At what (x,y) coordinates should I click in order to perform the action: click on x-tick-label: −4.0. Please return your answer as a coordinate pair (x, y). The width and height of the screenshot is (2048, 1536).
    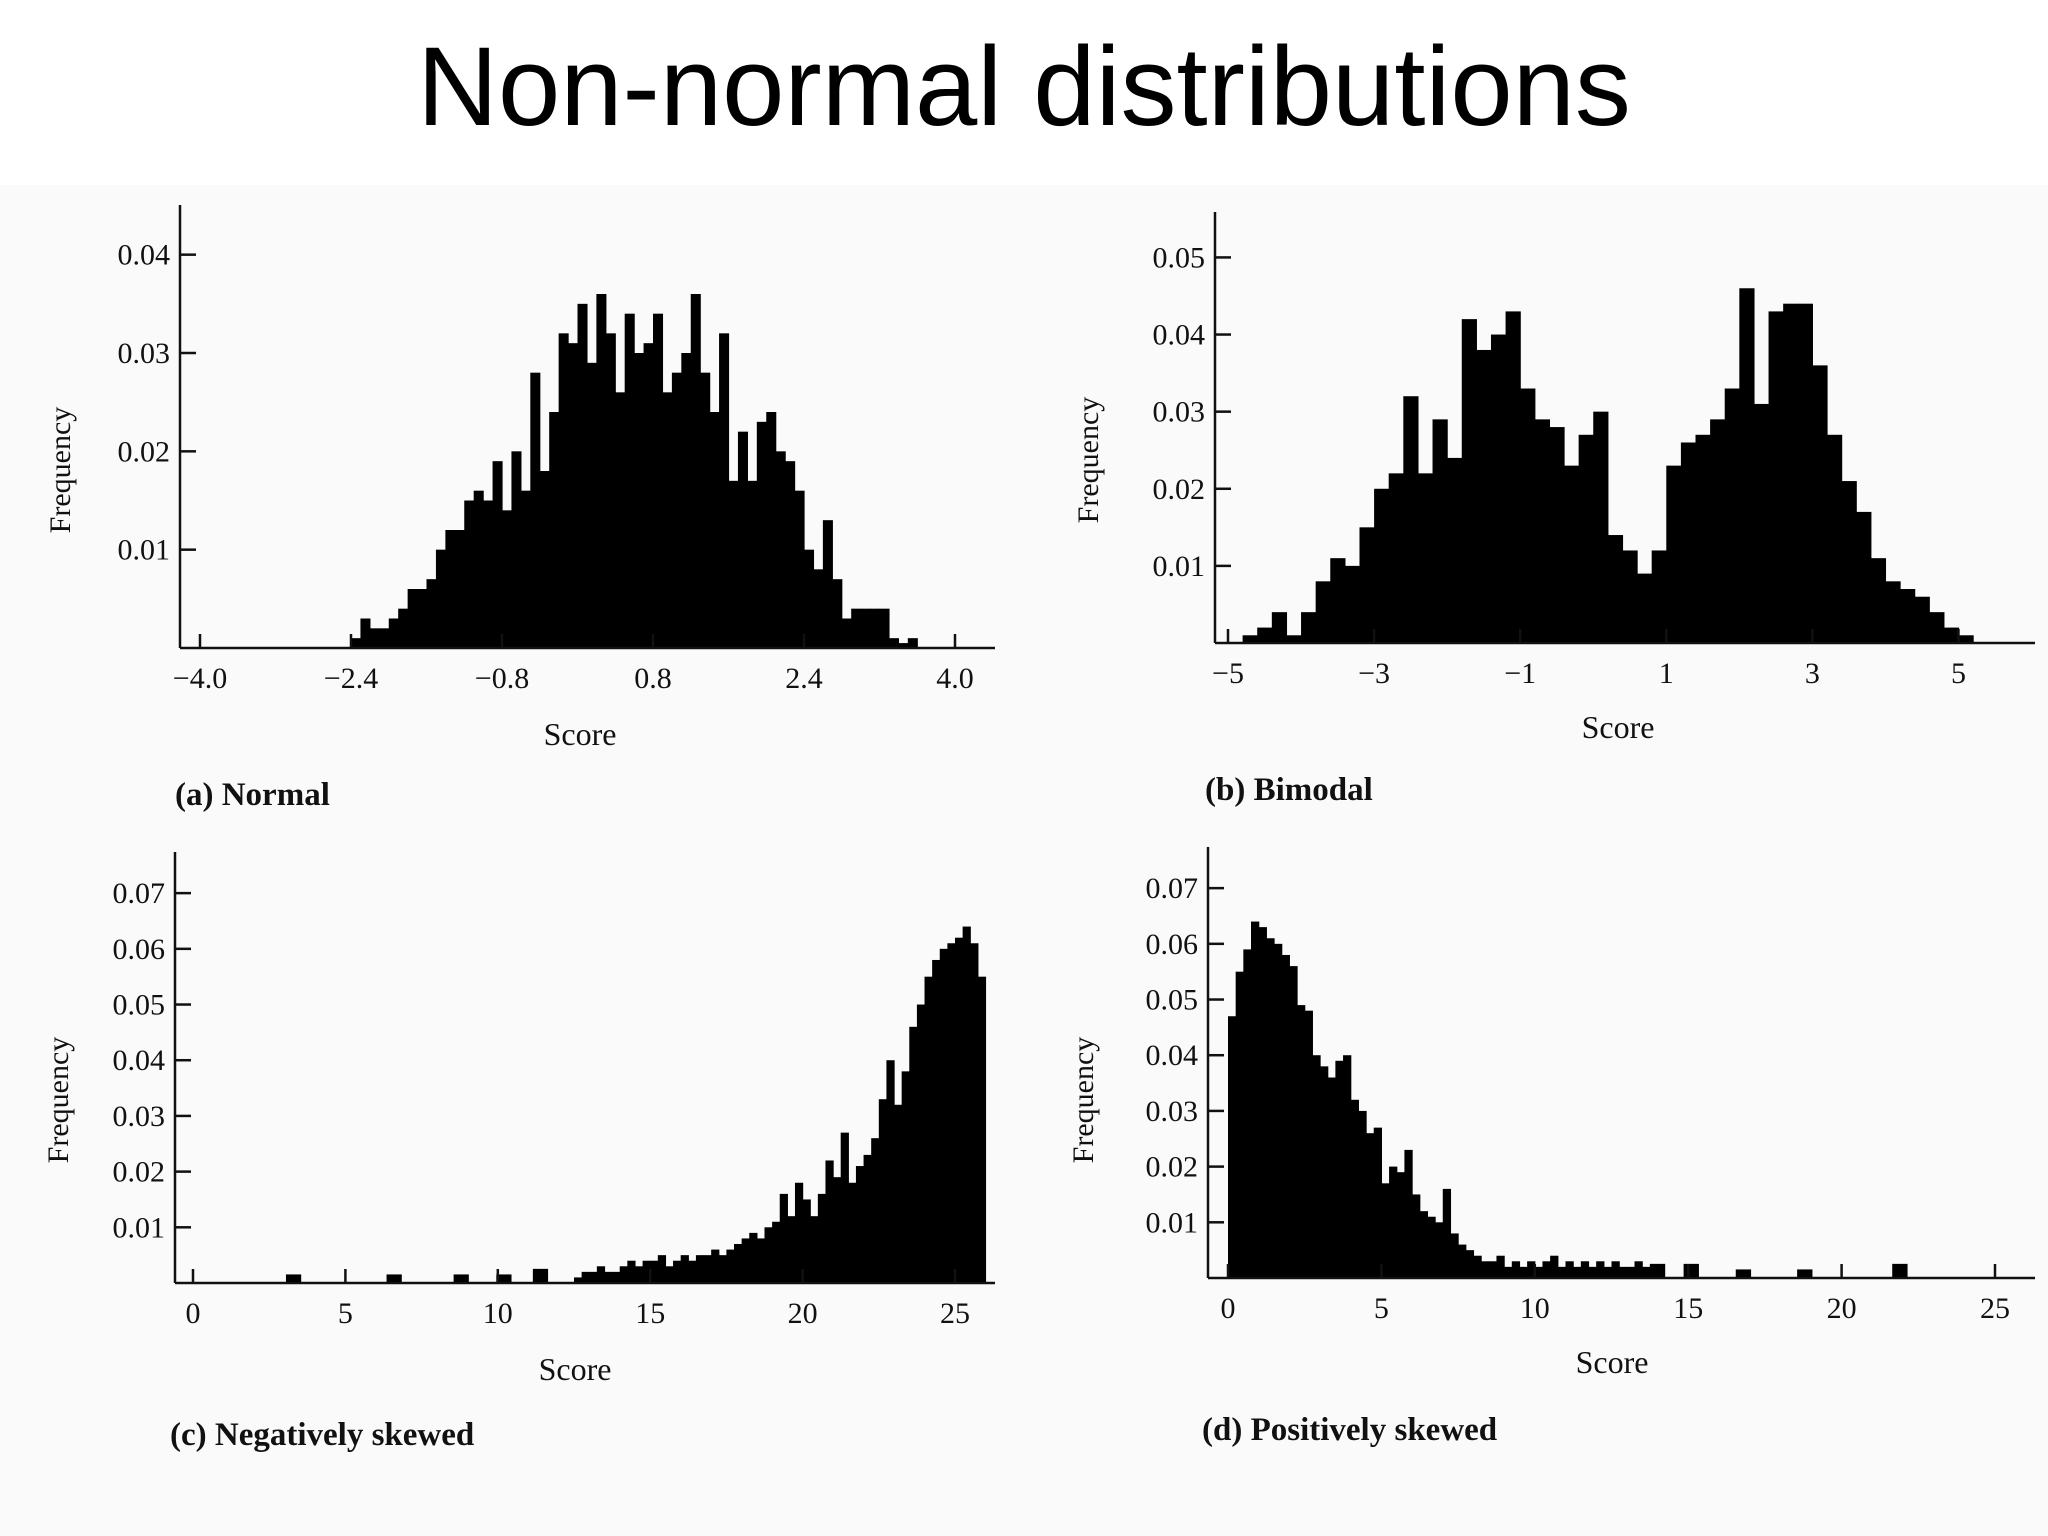
    Looking at the image, I should click on (200, 678).